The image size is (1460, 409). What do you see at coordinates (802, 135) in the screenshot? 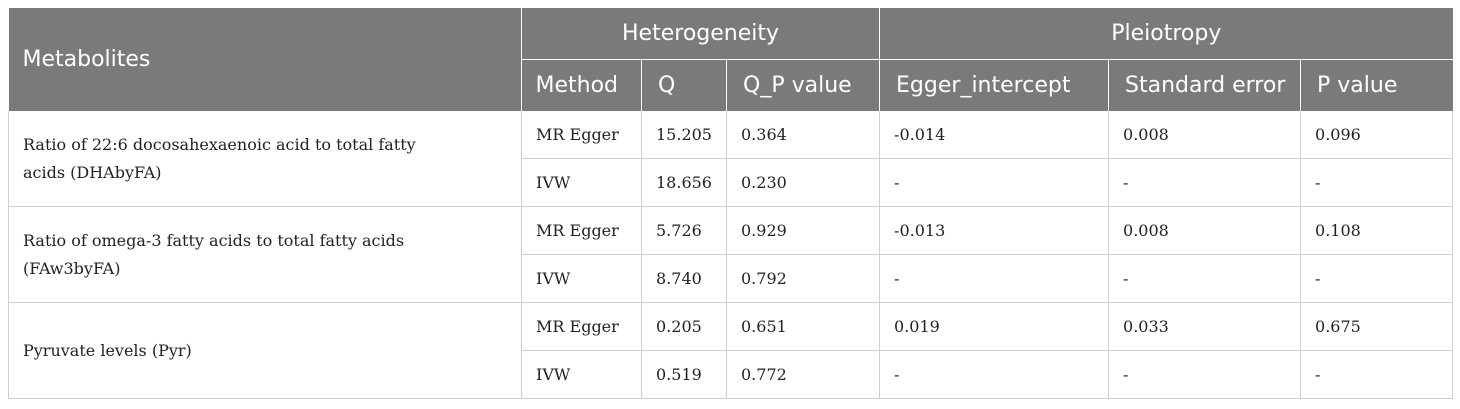
I see `q-p-value-cell: 0.364` at bounding box center [802, 135].